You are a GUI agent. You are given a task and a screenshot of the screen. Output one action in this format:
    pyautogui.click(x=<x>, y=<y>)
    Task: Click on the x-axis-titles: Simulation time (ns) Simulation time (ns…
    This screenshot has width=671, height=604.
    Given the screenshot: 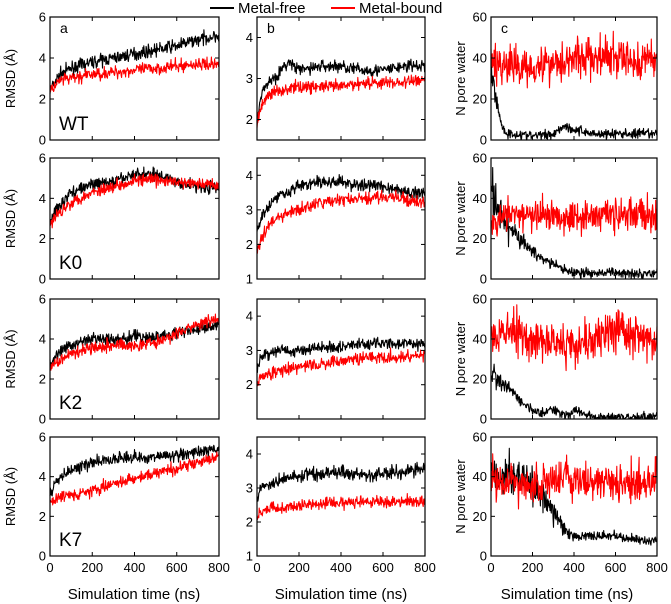 What is the action you would take?
    pyautogui.click(x=351, y=594)
    